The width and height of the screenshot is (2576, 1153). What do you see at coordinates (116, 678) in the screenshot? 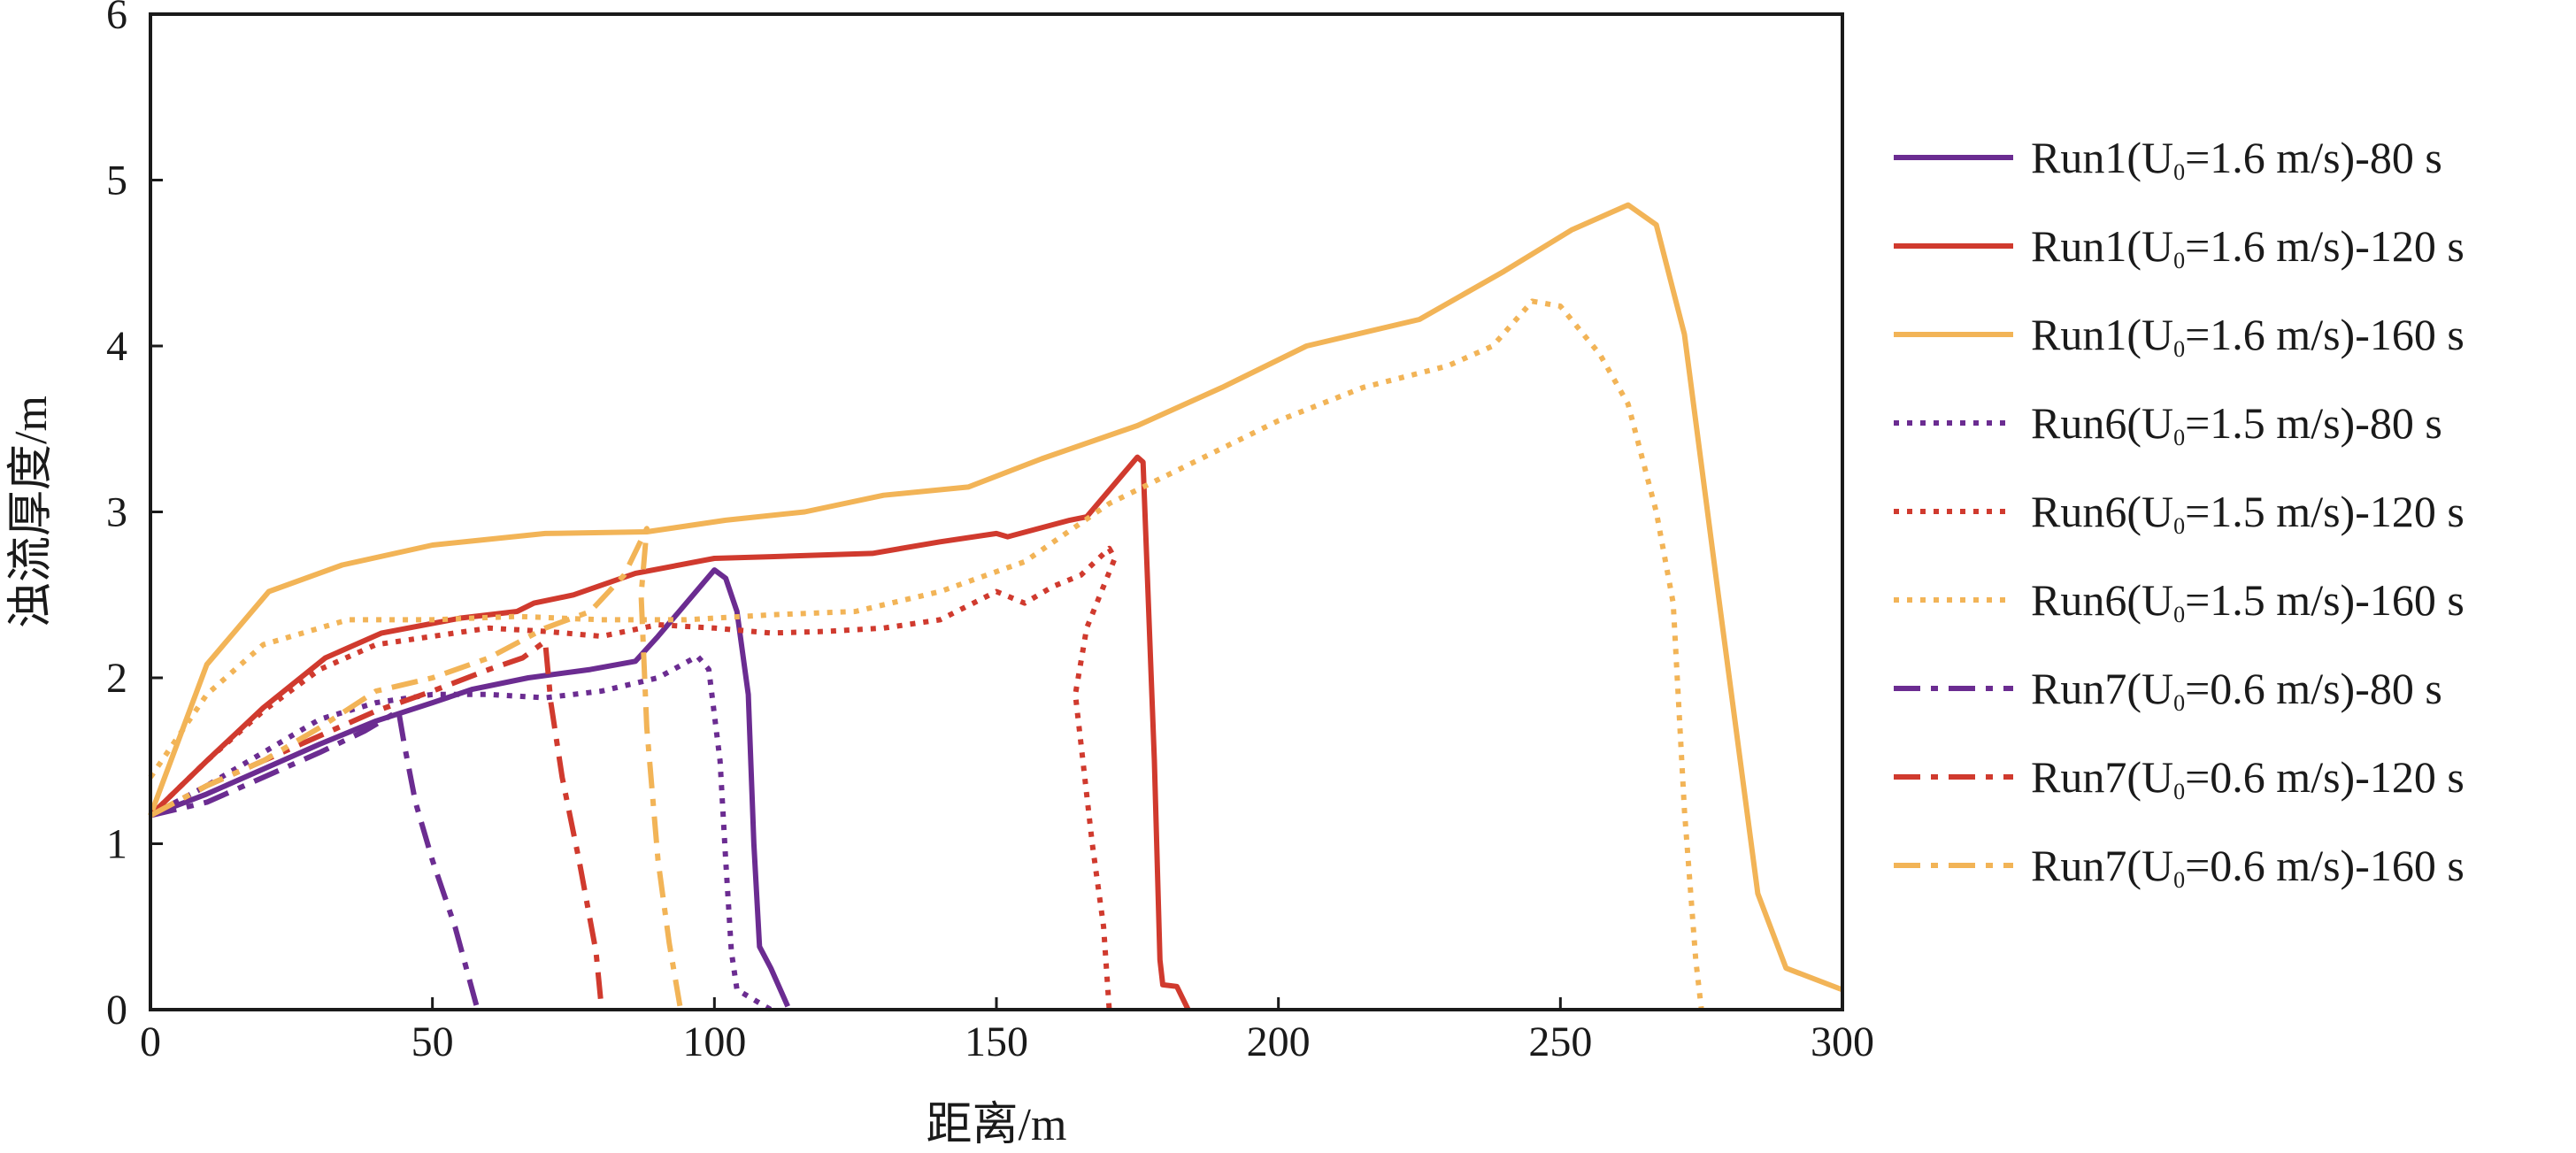
I see `y-tick-label: 2` at bounding box center [116, 678].